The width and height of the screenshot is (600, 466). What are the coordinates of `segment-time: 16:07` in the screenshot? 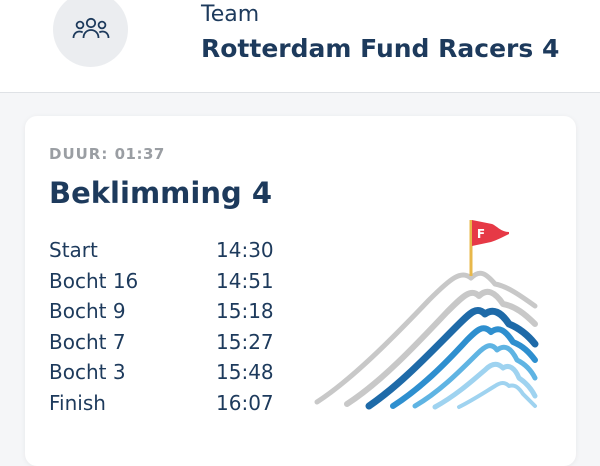 It's located at (245, 402).